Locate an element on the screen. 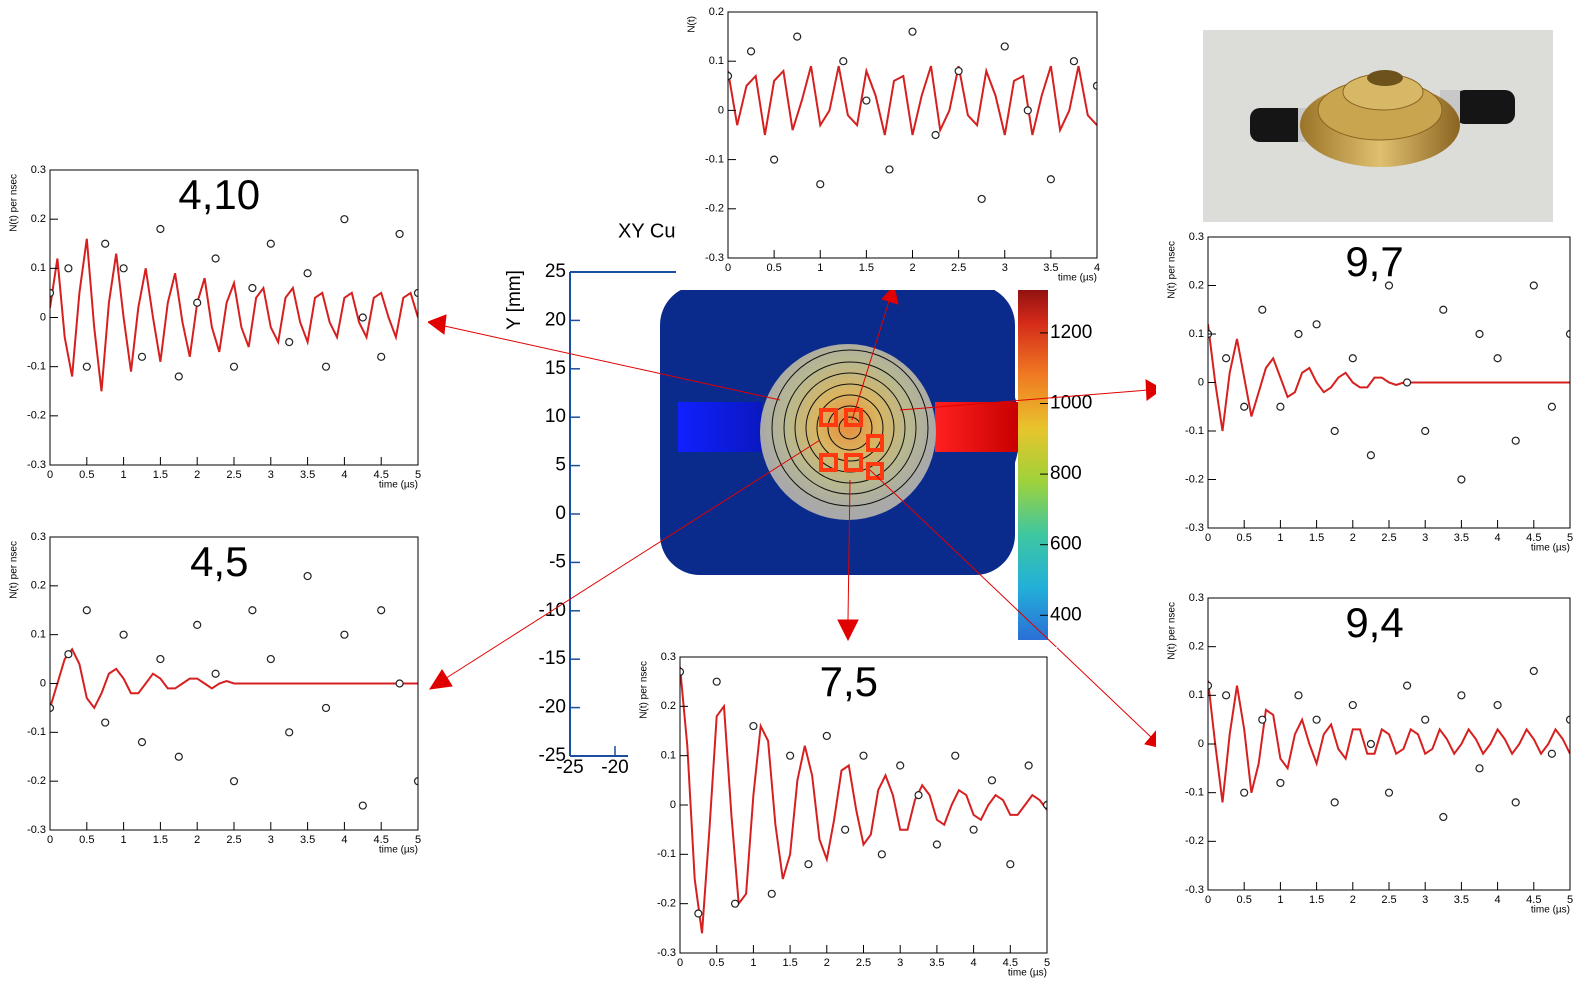 Image resolution: width=1588 pixels, height=985 pixels. colorbar-tick-label: 1200 is located at coordinates (1071, 332).